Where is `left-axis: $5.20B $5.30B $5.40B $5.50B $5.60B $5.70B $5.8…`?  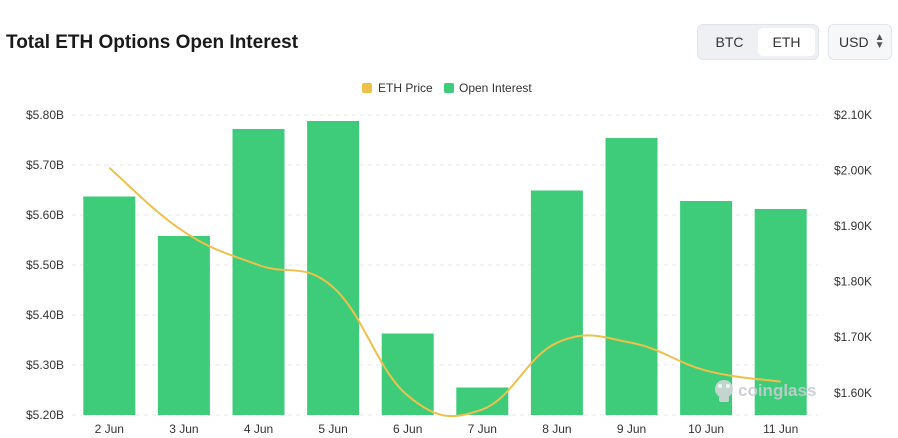 left-axis: $5.20B $5.30B $5.40B $5.50B $5.60B $5.70B $5.8… is located at coordinates (45, 265).